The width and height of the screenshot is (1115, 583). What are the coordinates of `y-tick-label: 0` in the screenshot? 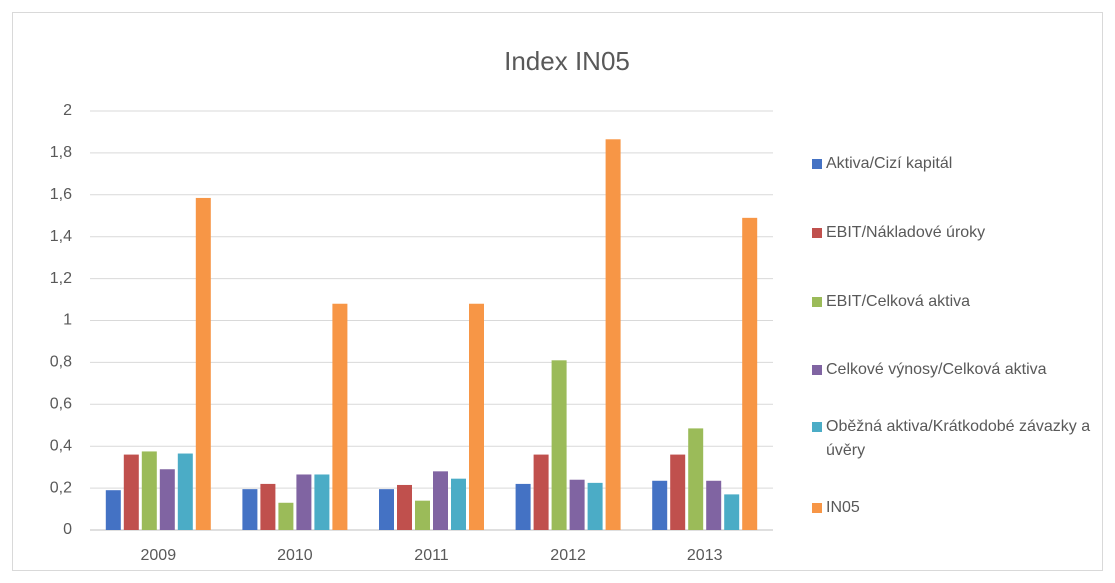 It's located at (67, 529).